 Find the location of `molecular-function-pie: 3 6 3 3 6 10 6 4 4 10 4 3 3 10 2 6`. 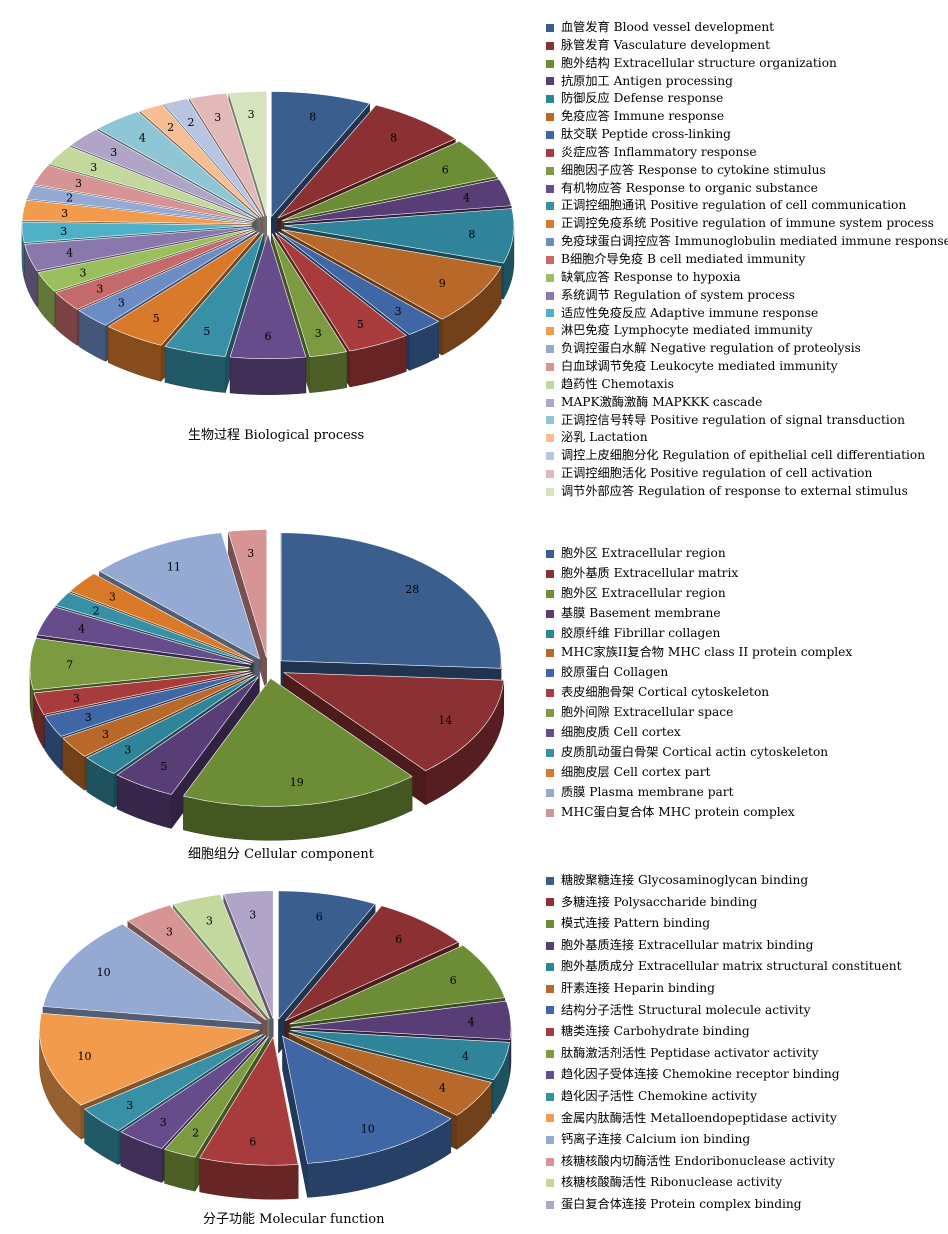

molecular-function-pie: 3 6 3 3 6 10 6 4 4 10 4 3 3 10 2 6 is located at coordinates (275, 1045).